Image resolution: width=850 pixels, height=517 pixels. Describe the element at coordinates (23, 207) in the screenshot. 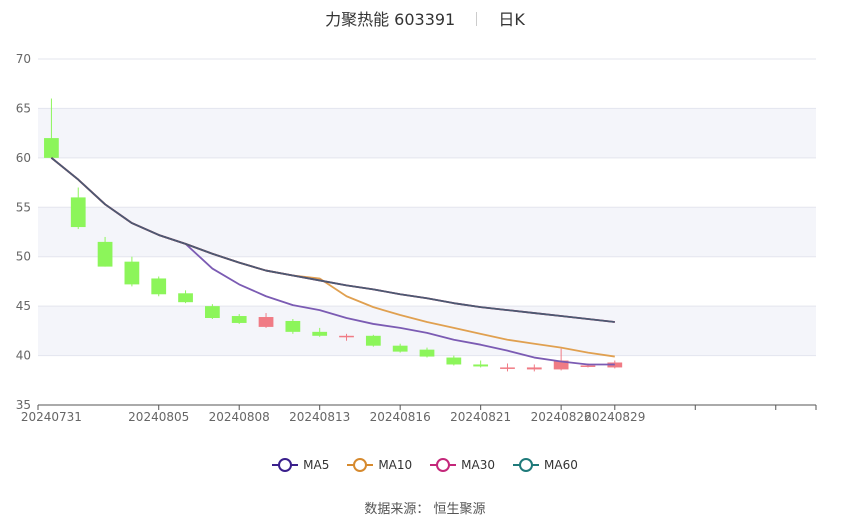

I see `y-tick-label: 55` at that location.